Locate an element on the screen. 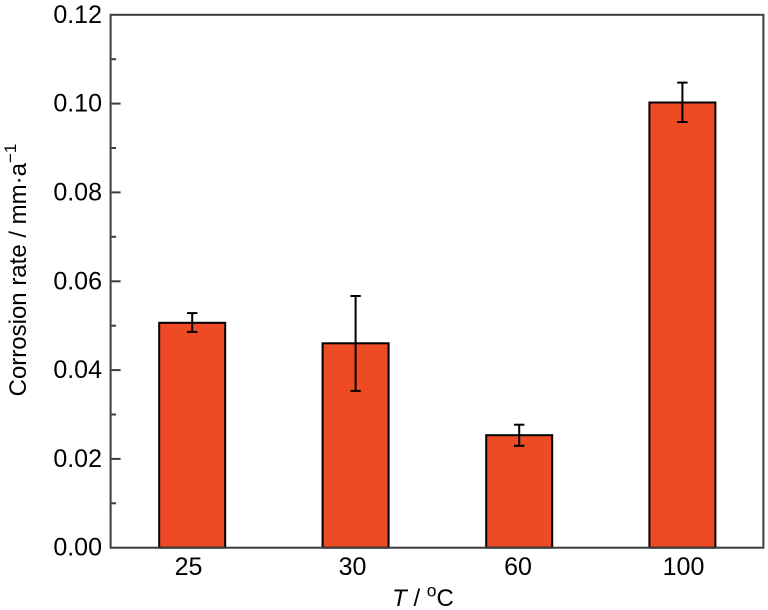 The height and width of the screenshot is (610, 768). svg-text: Corrosion rate / mm·a−1 is located at coordinates (16, 270).